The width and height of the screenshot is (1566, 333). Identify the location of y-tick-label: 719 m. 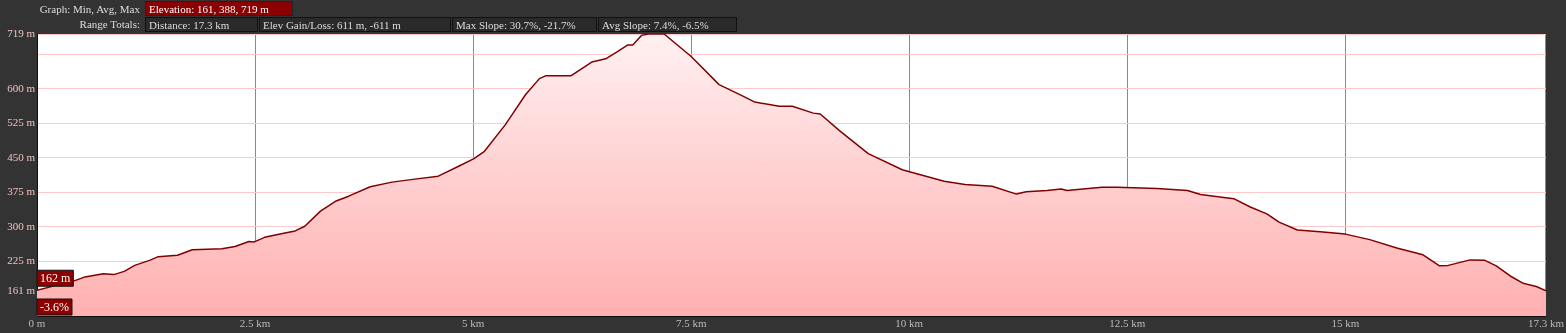
(21, 32).